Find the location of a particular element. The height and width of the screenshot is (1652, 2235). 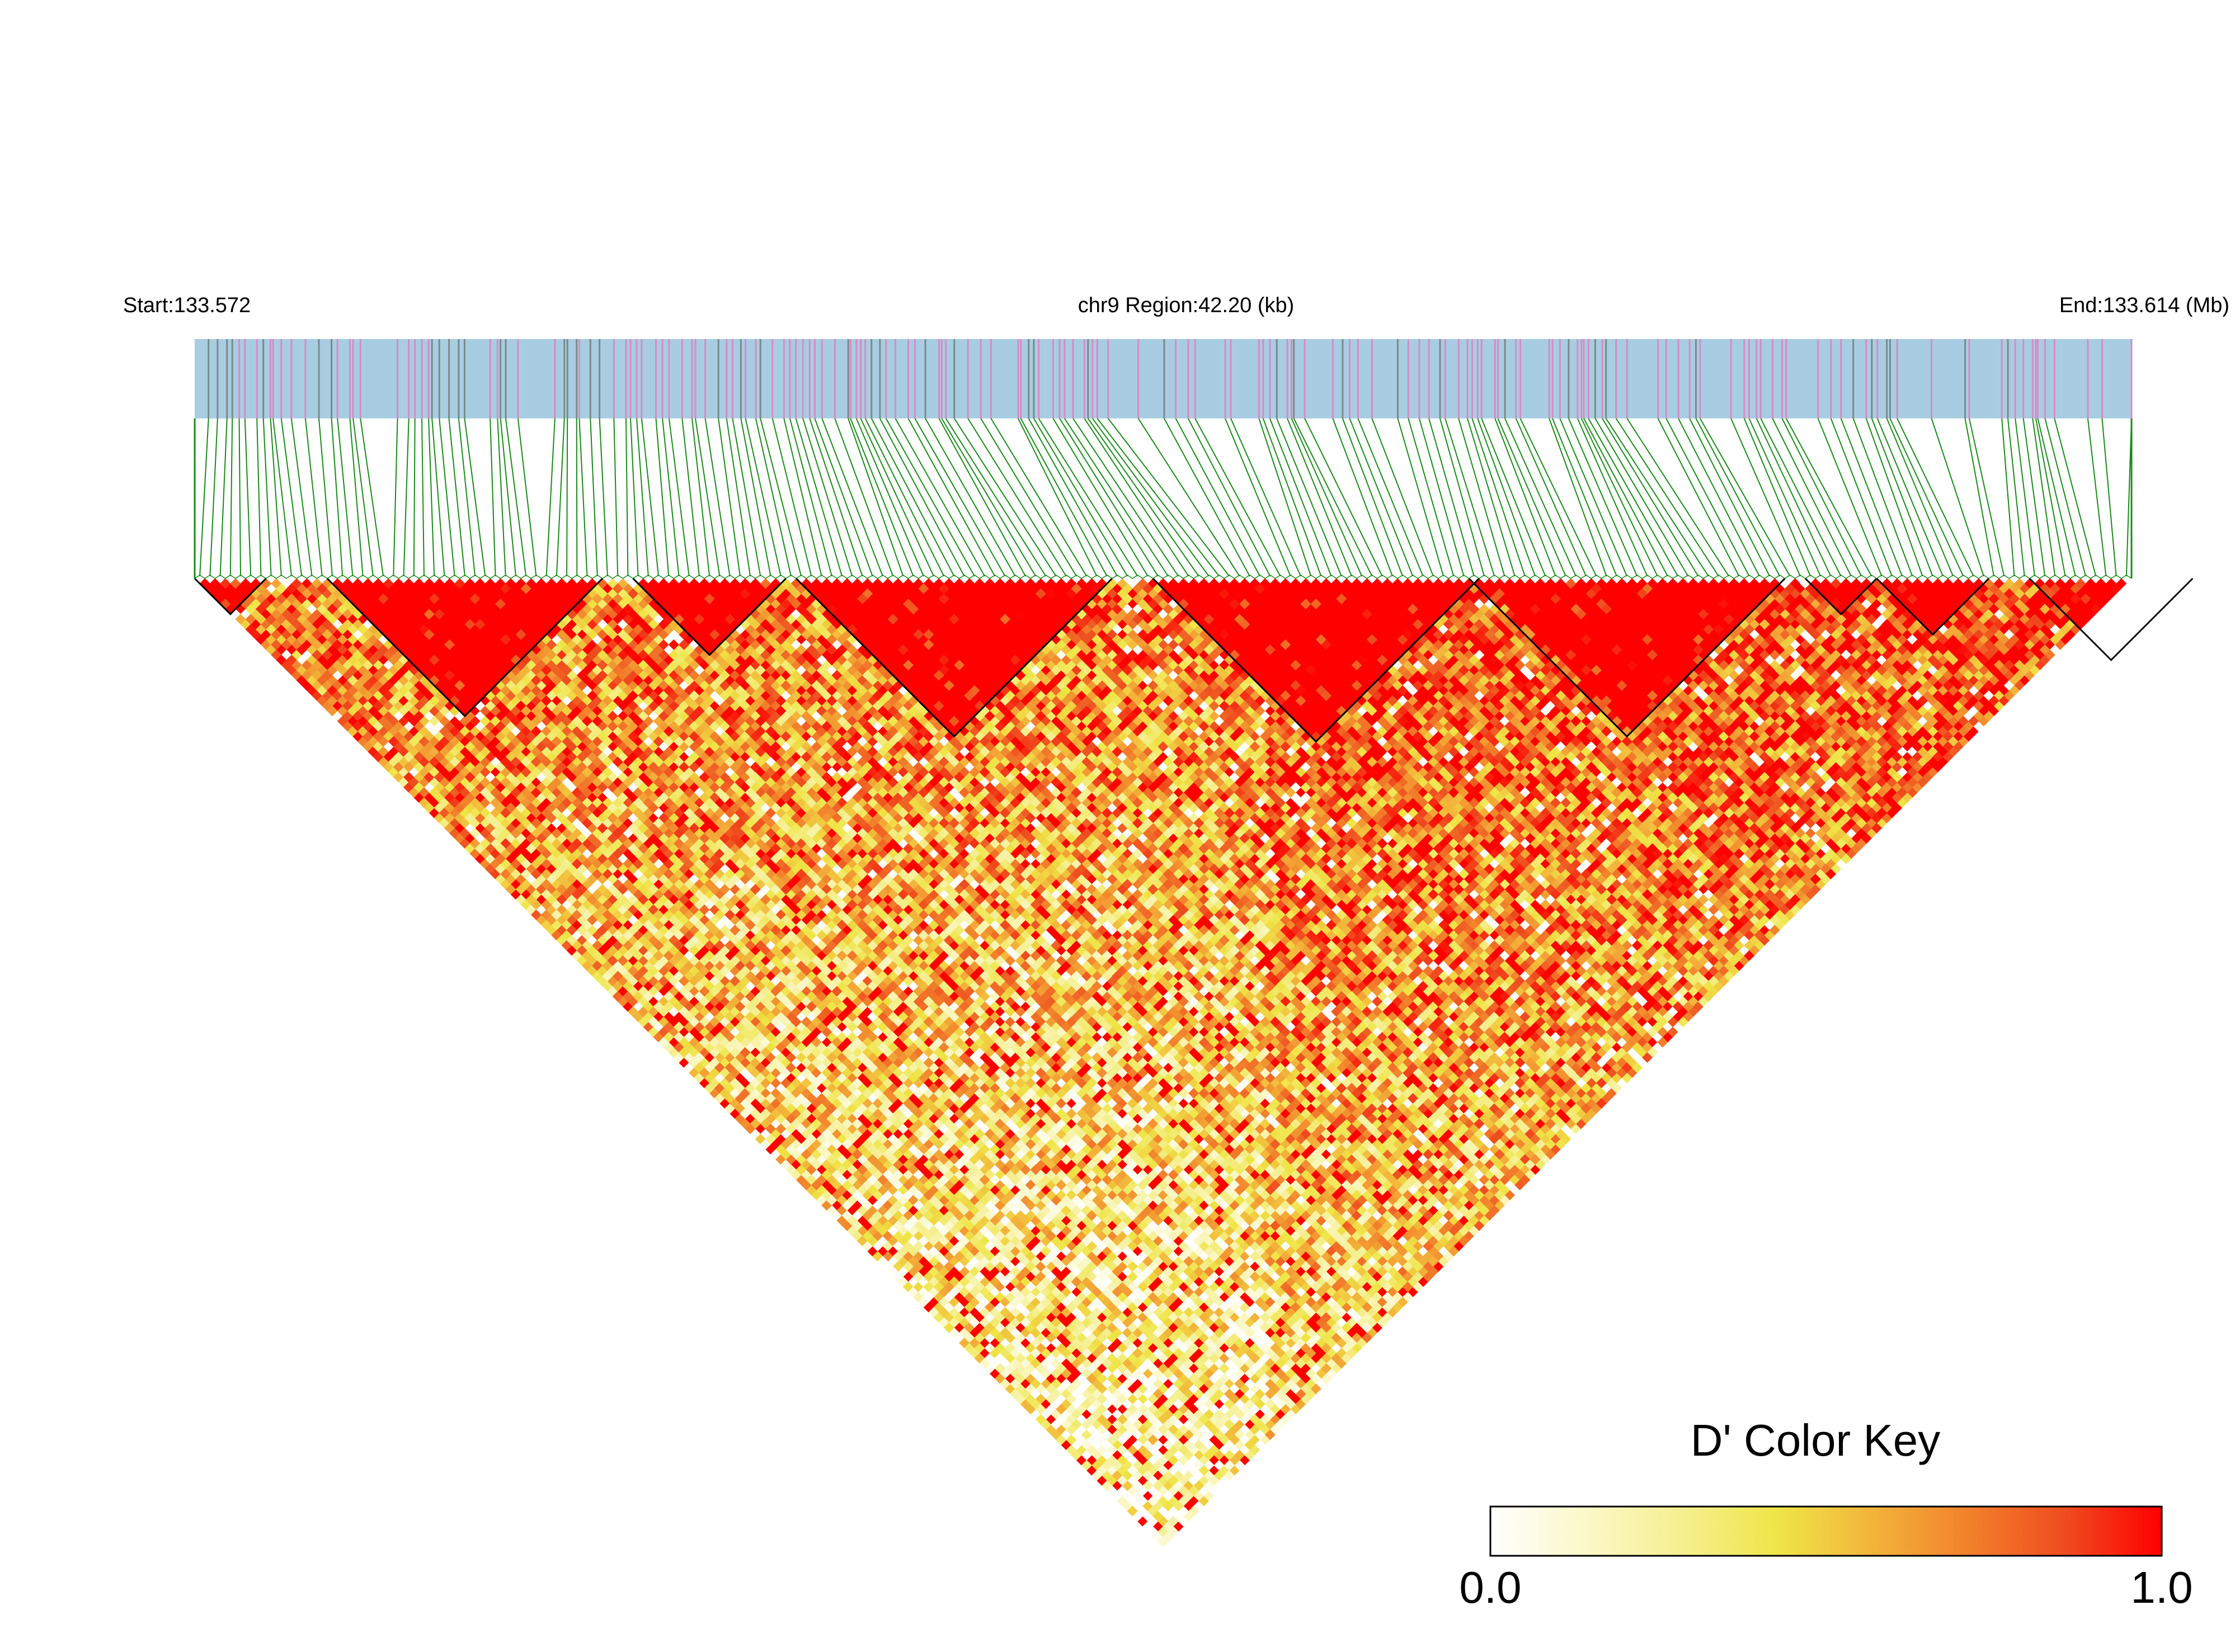

color-key-min-label: 0.0 is located at coordinates (1490, 1587).